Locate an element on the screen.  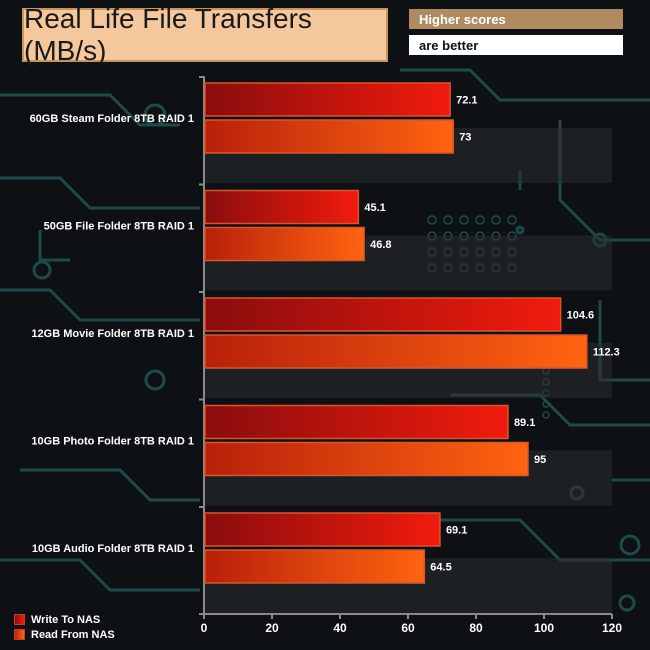
data-label: 72.1 is located at coordinates (466, 101).